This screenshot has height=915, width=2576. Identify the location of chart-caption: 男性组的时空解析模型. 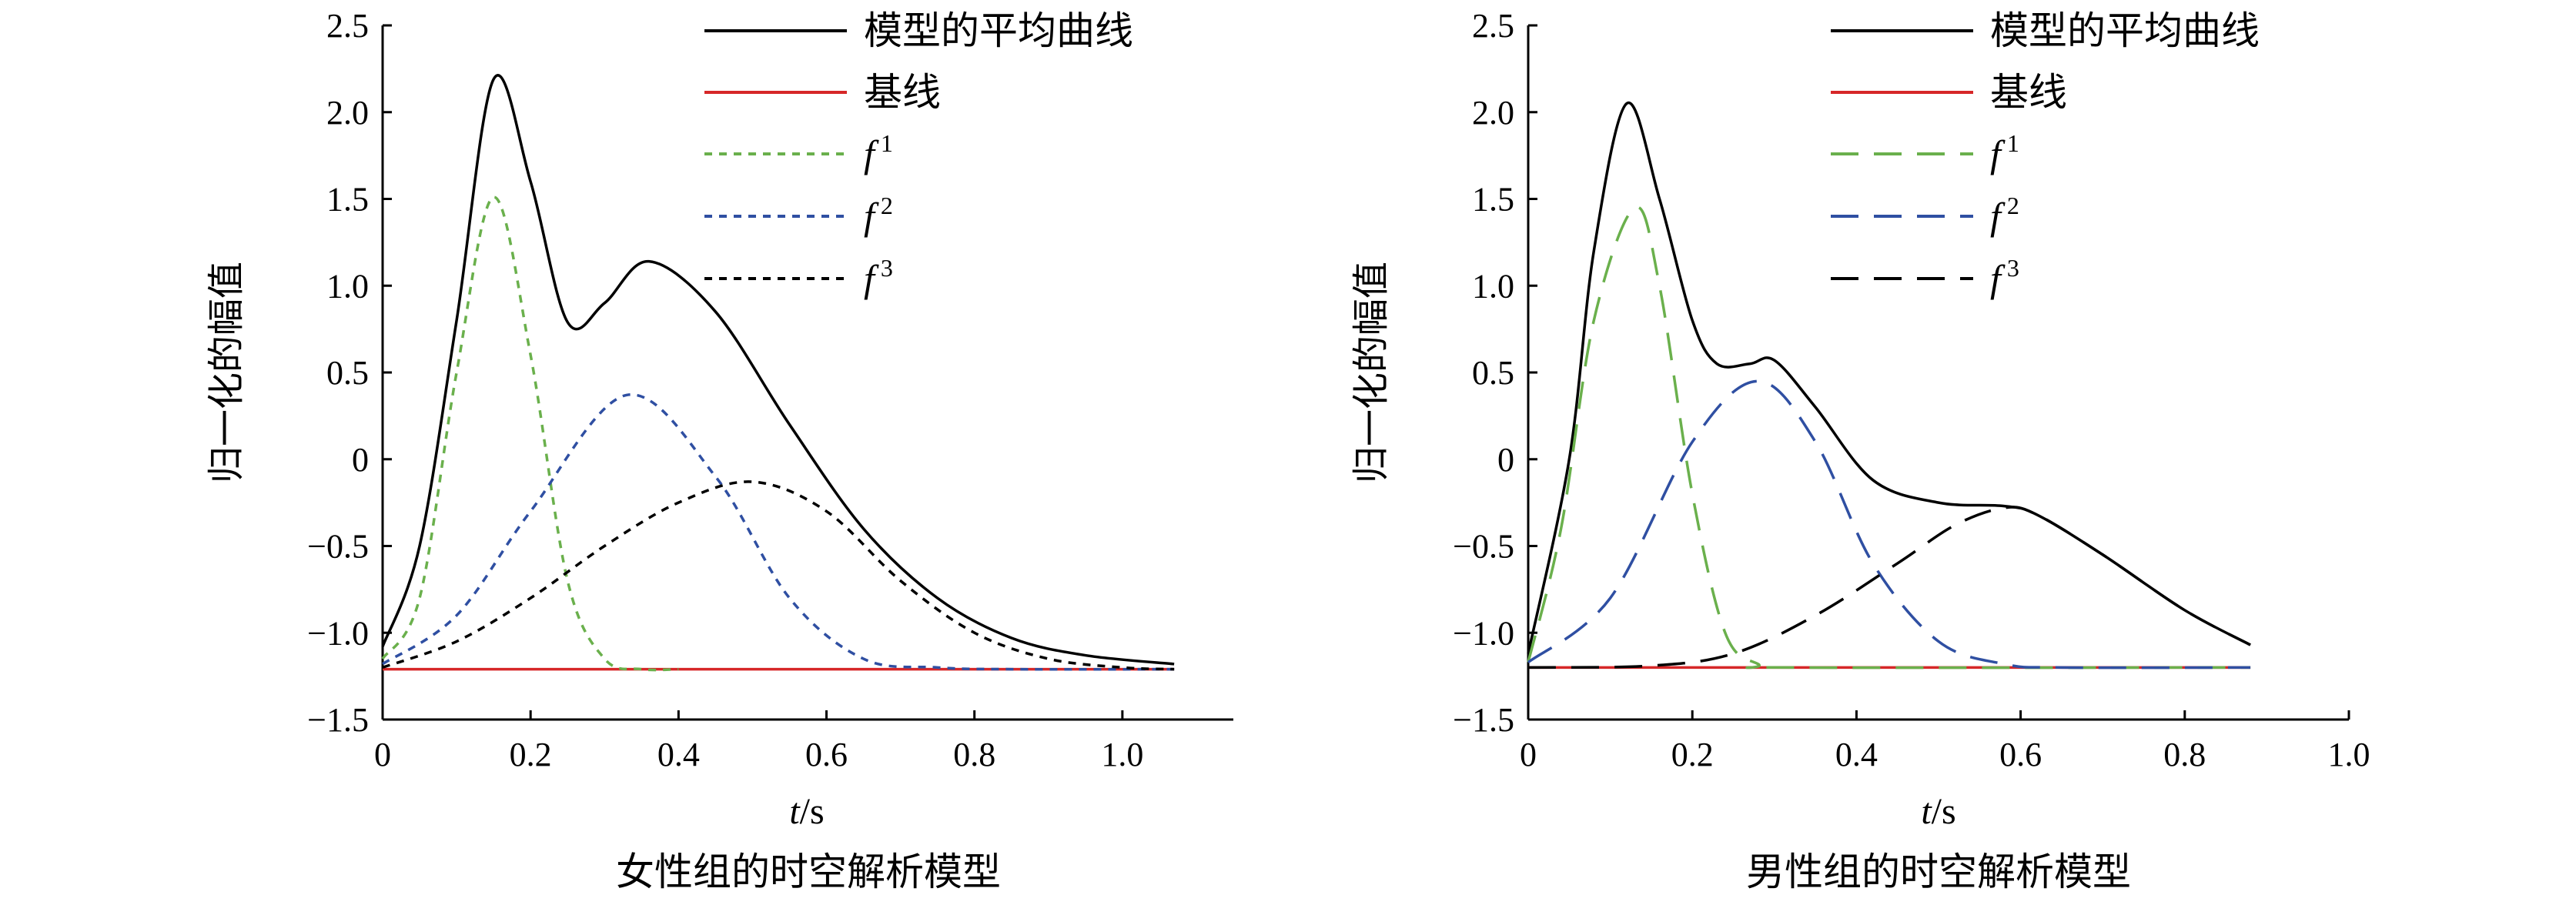
(1939, 871).